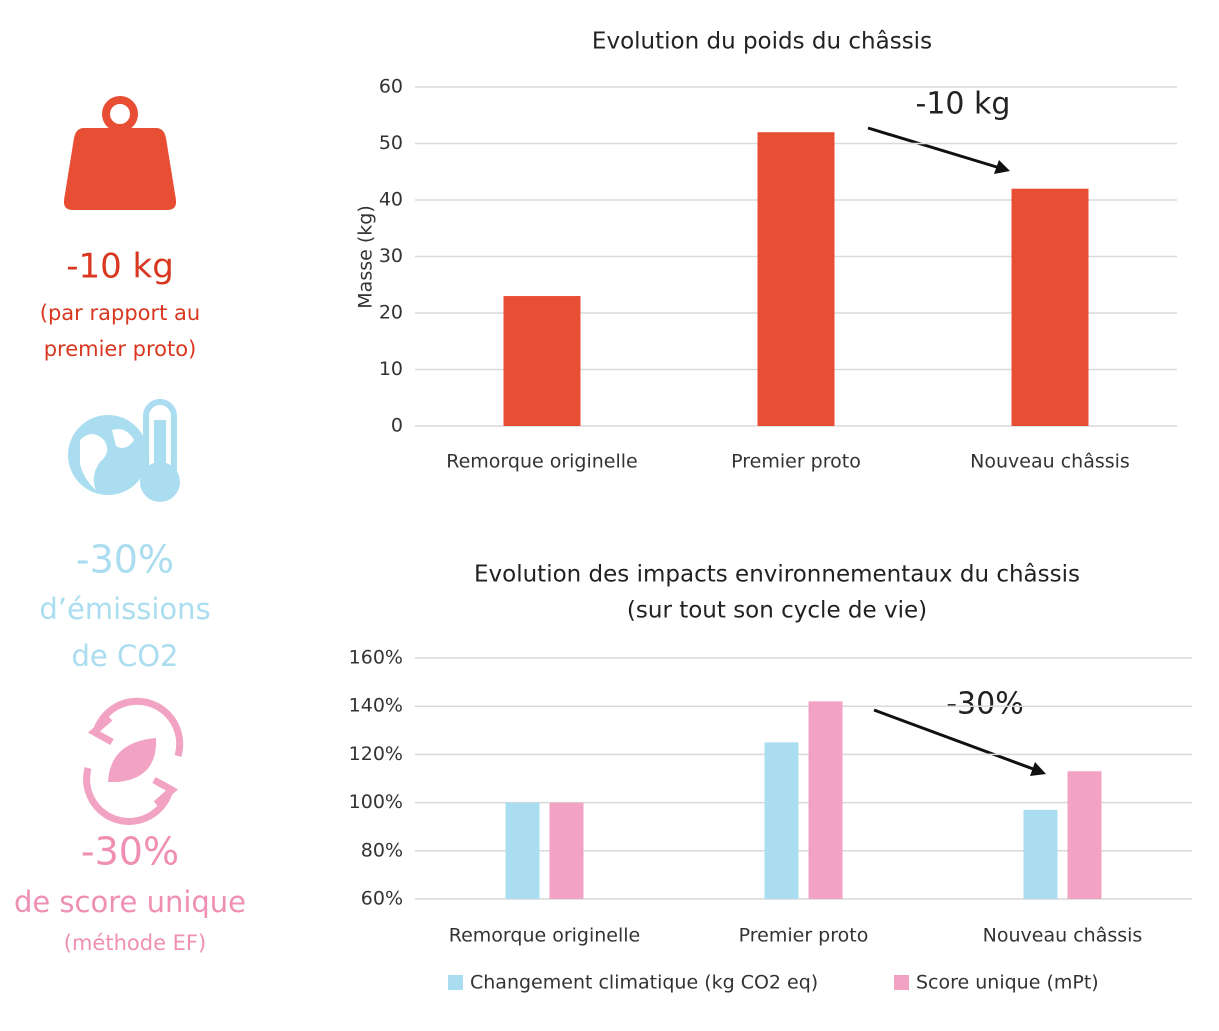 The width and height of the screenshot is (1219, 1031). What do you see at coordinates (391, 313) in the screenshot?
I see `y-tick-label: 20` at bounding box center [391, 313].